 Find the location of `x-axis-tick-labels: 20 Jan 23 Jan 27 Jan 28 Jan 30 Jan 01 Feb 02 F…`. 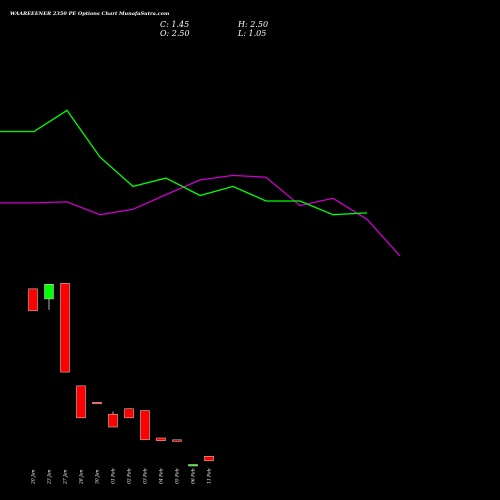

x-axis-tick-labels: 20 Jan 23 Jan 27 Jan 28 Jan 30 Jan 01 Feb 02 F… is located at coordinates (122, 476).